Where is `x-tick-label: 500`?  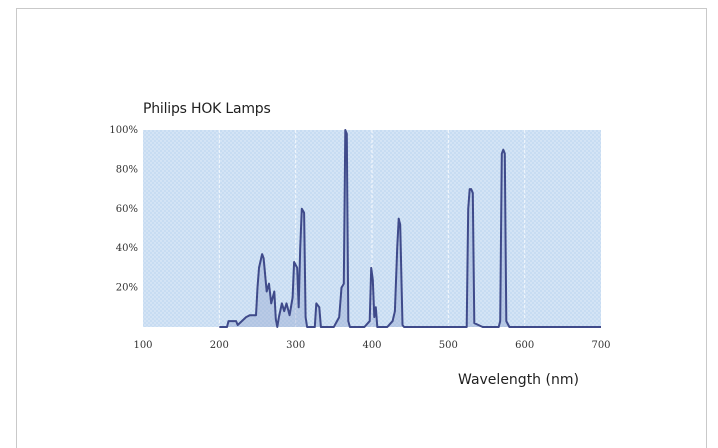 x-tick-label: 500 is located at coordinates (448, 345).